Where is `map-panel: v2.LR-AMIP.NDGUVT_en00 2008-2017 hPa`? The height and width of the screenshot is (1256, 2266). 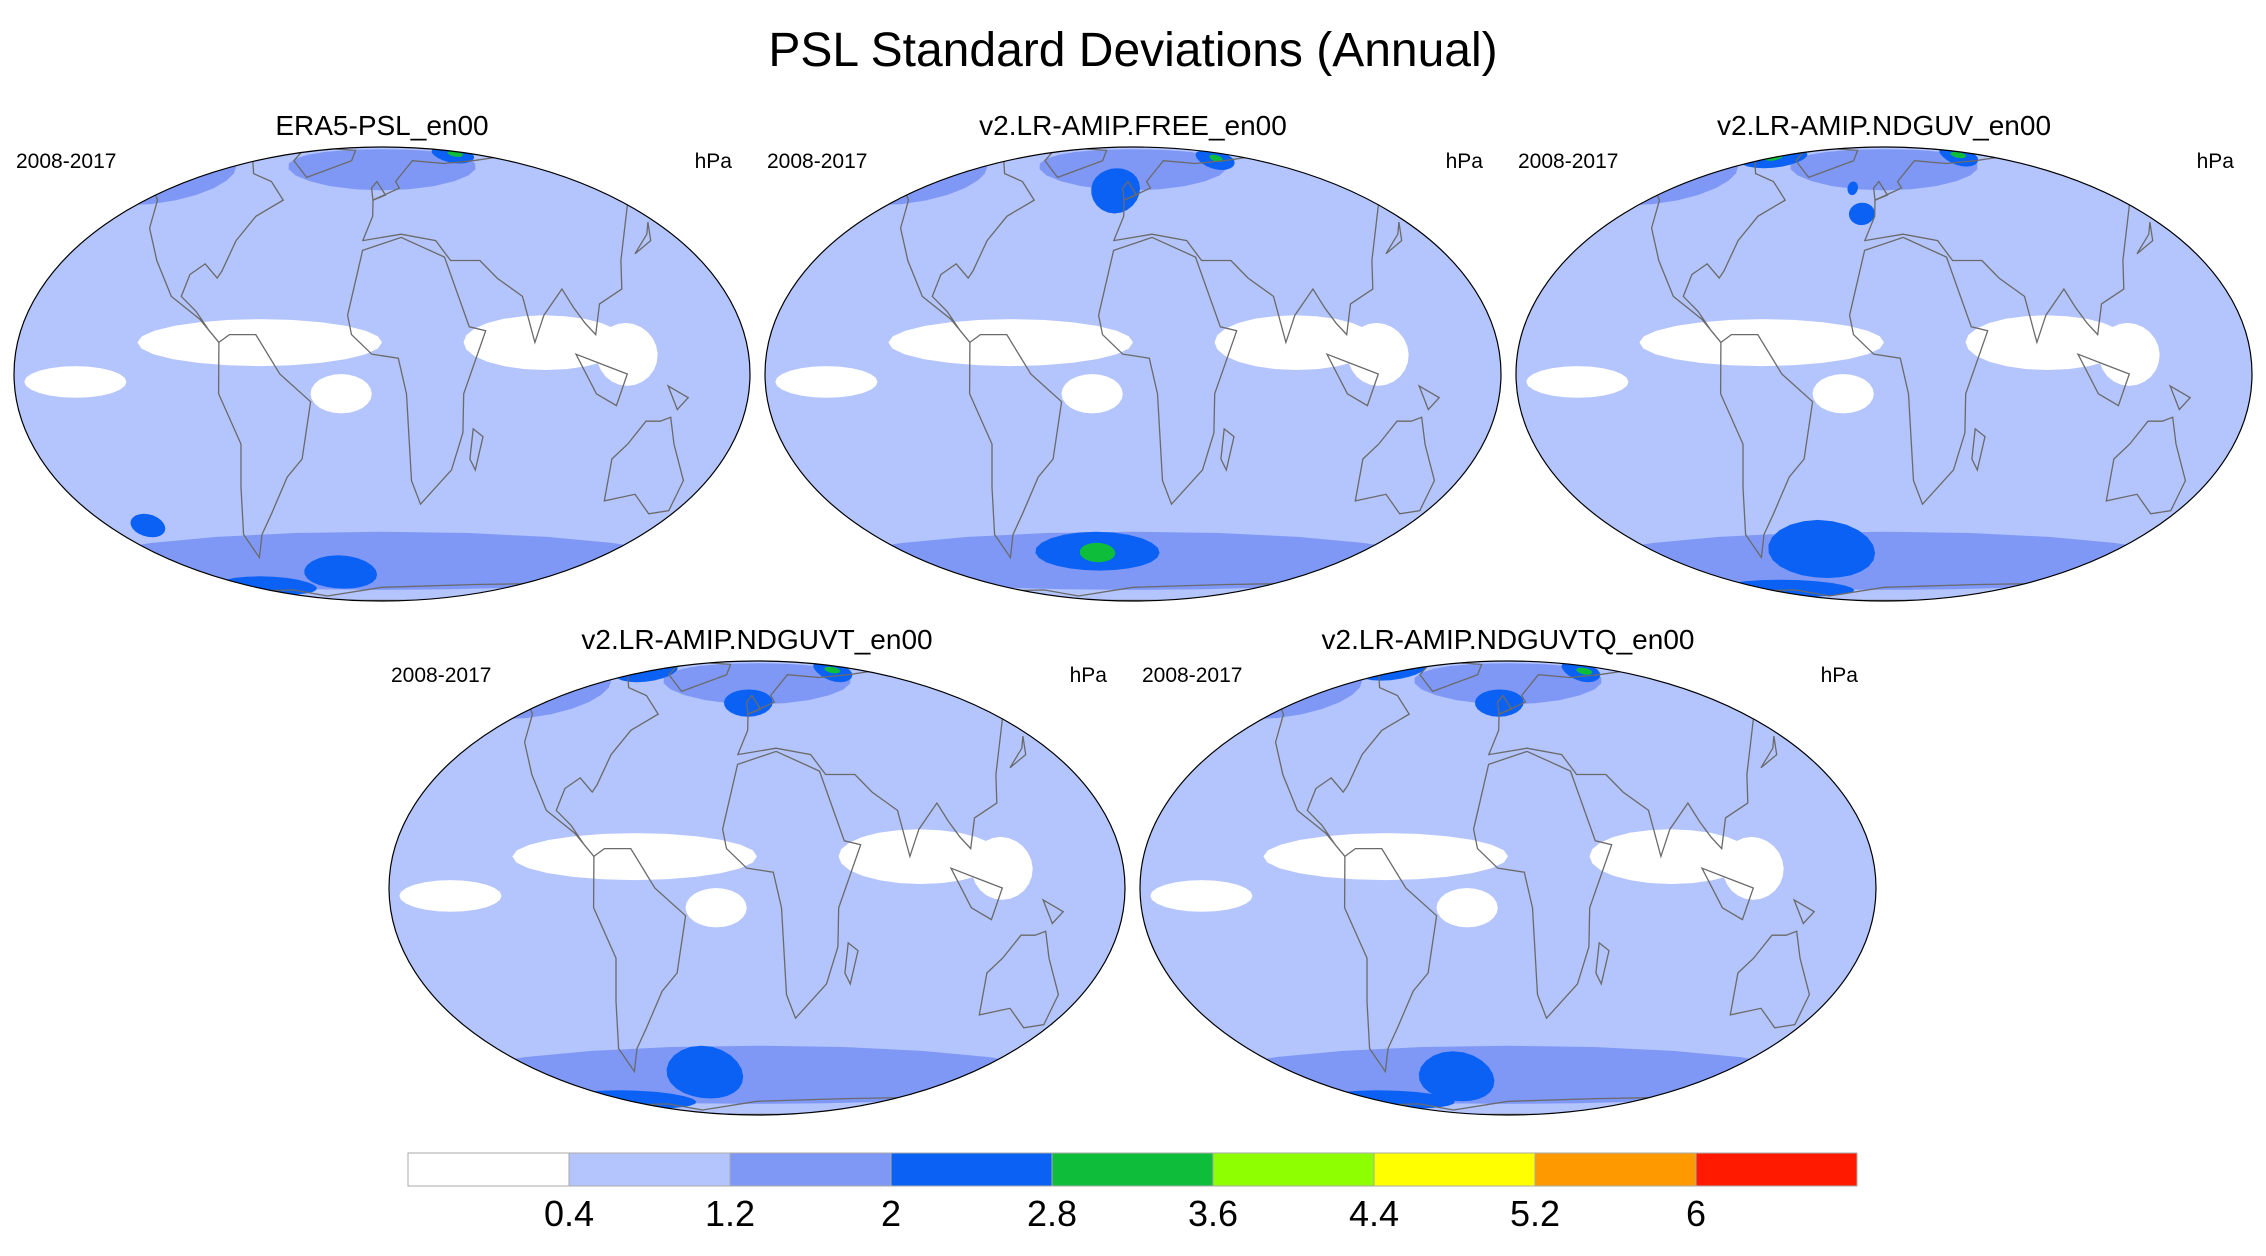
map-panel: v2.LR-AMIP.NDGUVT_en00 2008-2017 hPa is located at coordinates (757, 870).